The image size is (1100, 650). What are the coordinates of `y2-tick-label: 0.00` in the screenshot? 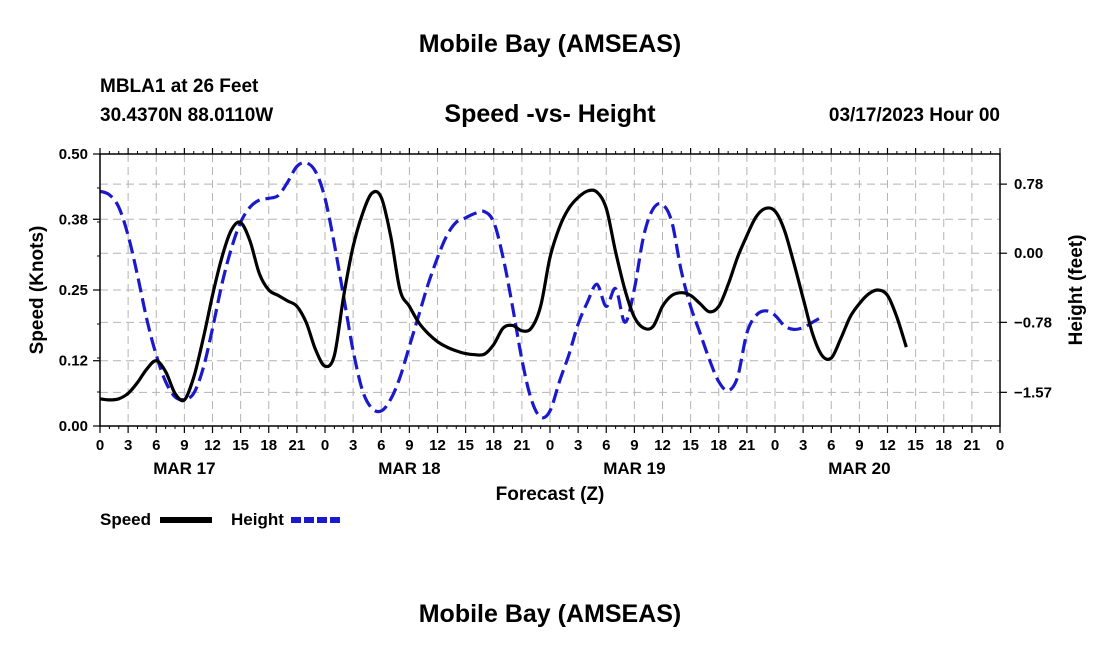 It's located at (1028, 253).